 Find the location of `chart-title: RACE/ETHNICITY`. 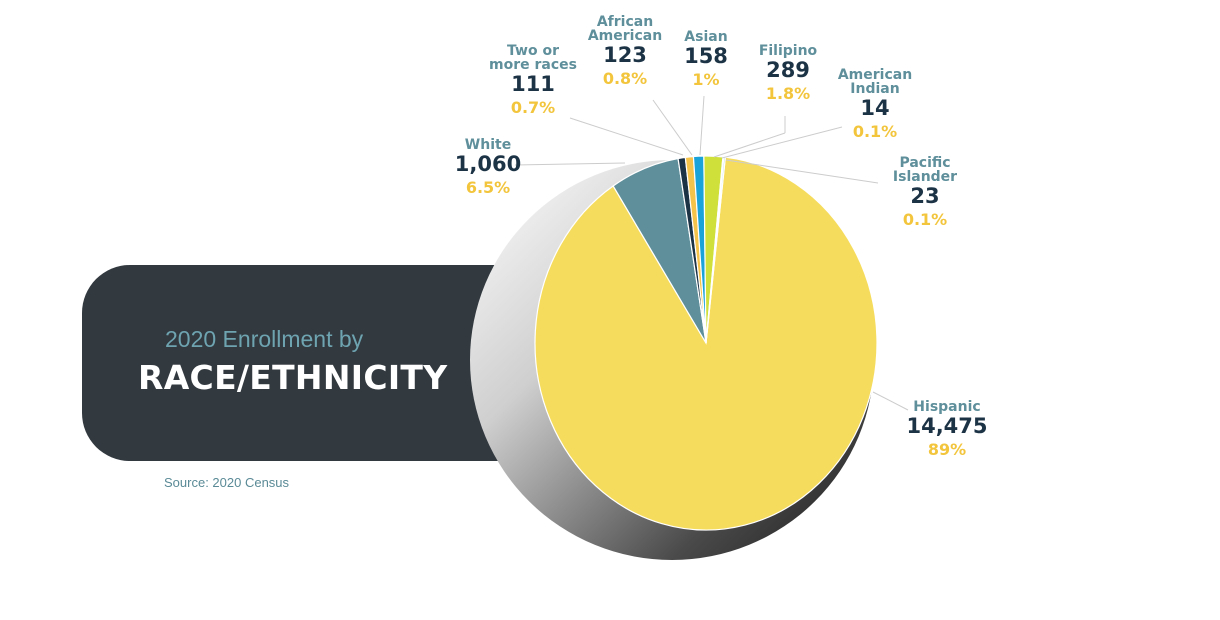

chart-title: RACE/ETHNICITY is located at coordinates (293, 377).